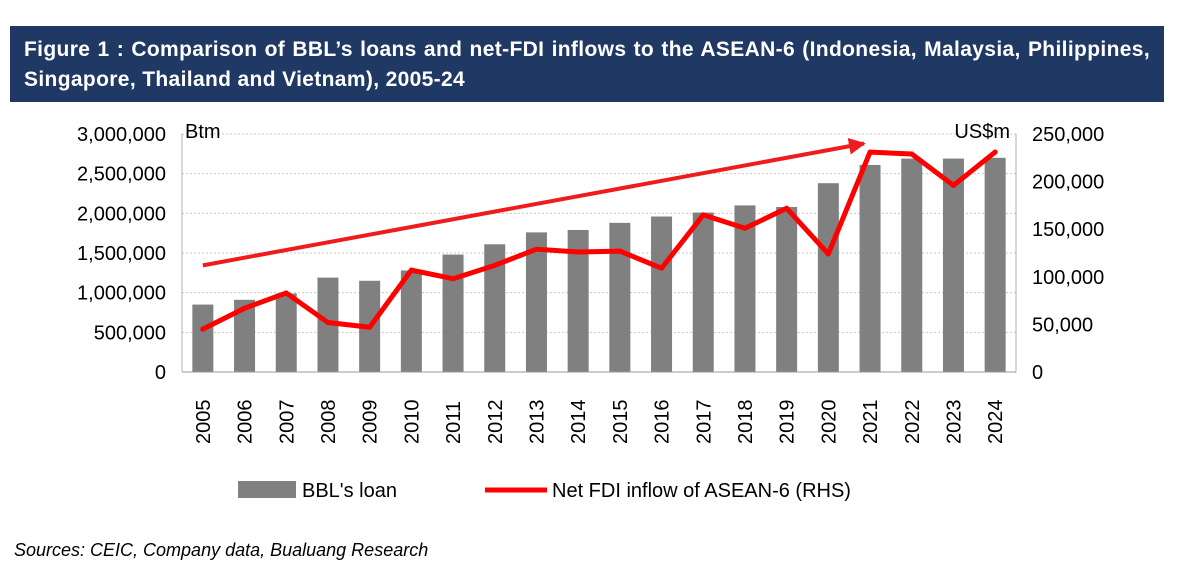  I want to click on y-left-tick-label: 2,500,000, so click(121, 175).